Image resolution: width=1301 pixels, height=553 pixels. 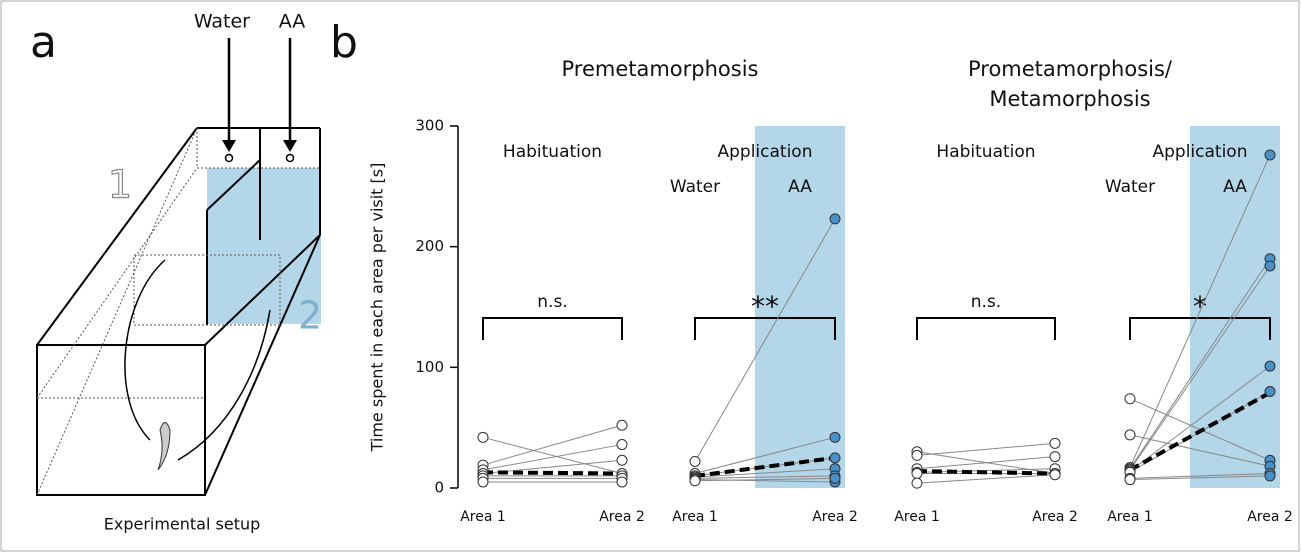 I want to click on area2-fill, so click(x=264, y=246).